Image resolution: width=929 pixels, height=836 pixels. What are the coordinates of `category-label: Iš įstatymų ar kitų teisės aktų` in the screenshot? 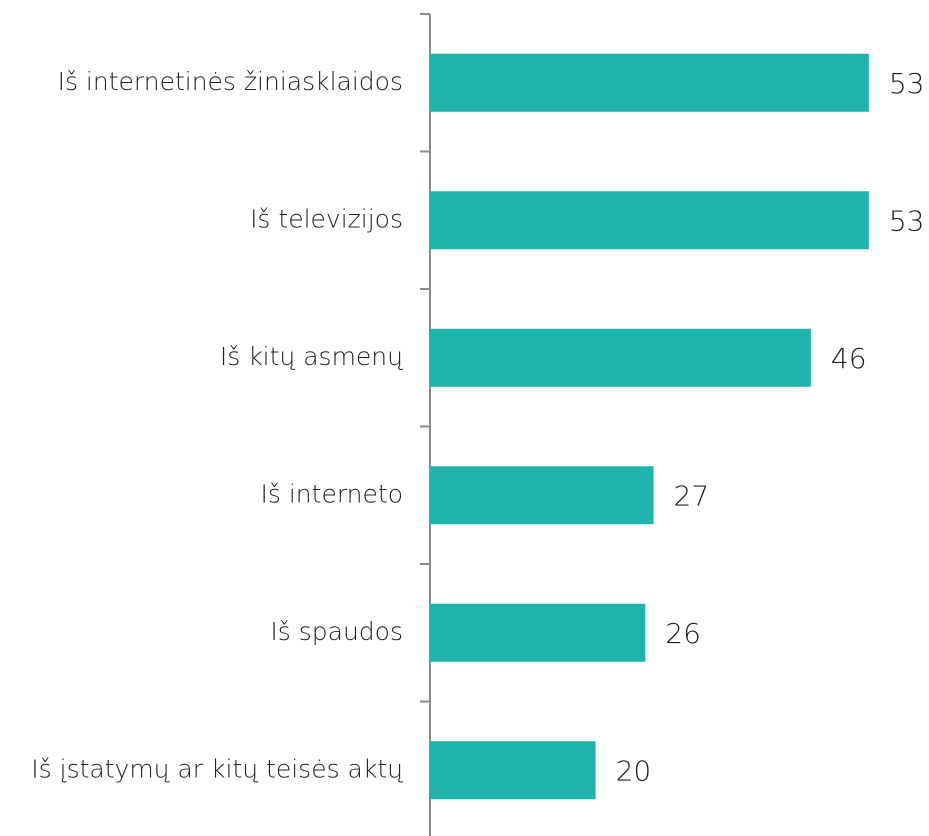 It's located at (217, 768).